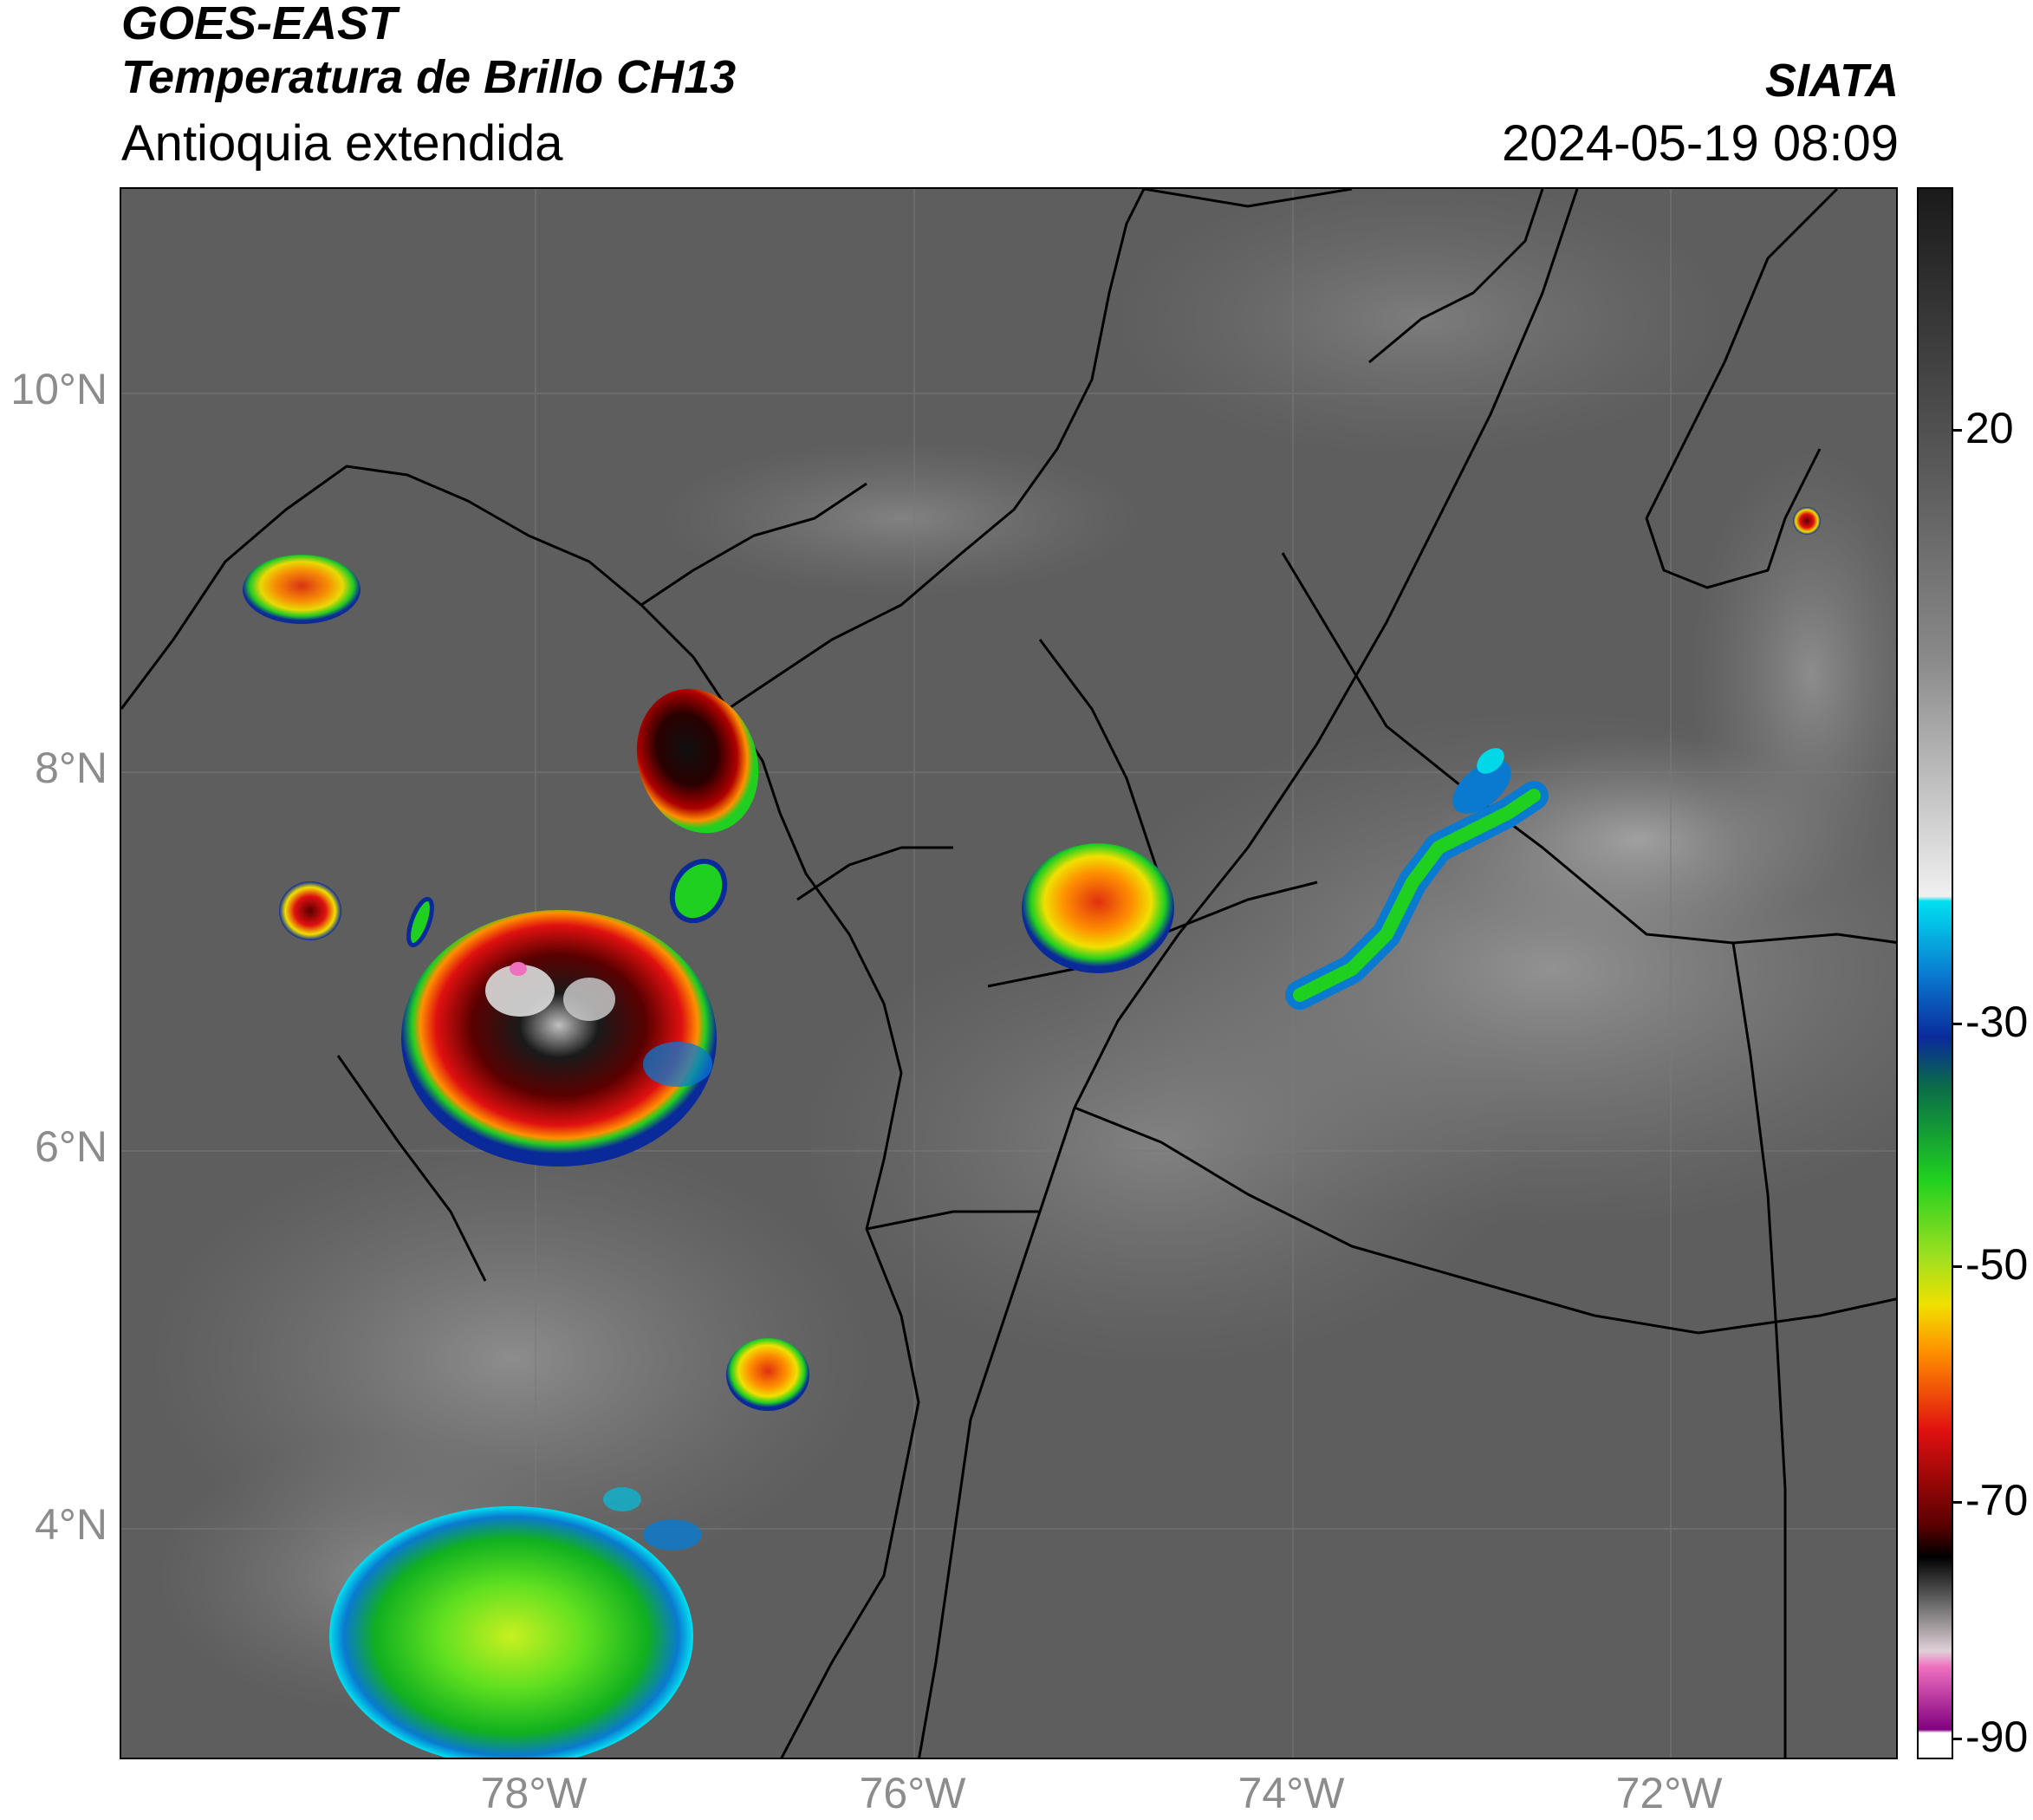 Image resolution: width=2033 pixels, height=1820 pixels. Describe the element at coordinates (71, 1146) in the screenshot. I see `lat-label-6n: 6°N` at that location.